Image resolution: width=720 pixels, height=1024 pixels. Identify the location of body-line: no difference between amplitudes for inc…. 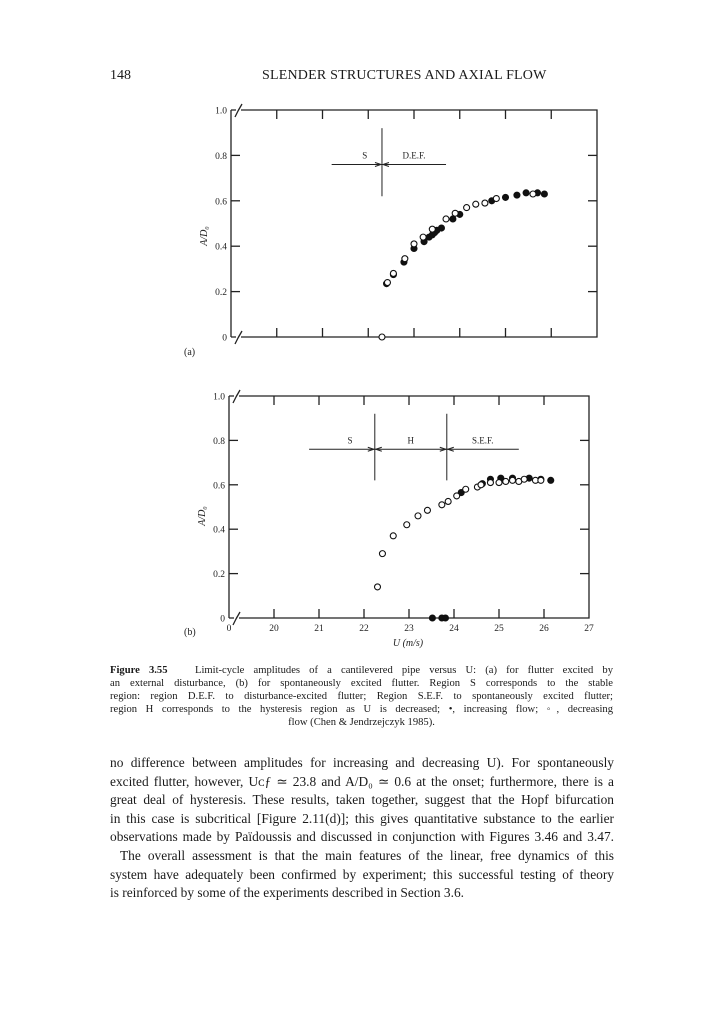
(362, 762).